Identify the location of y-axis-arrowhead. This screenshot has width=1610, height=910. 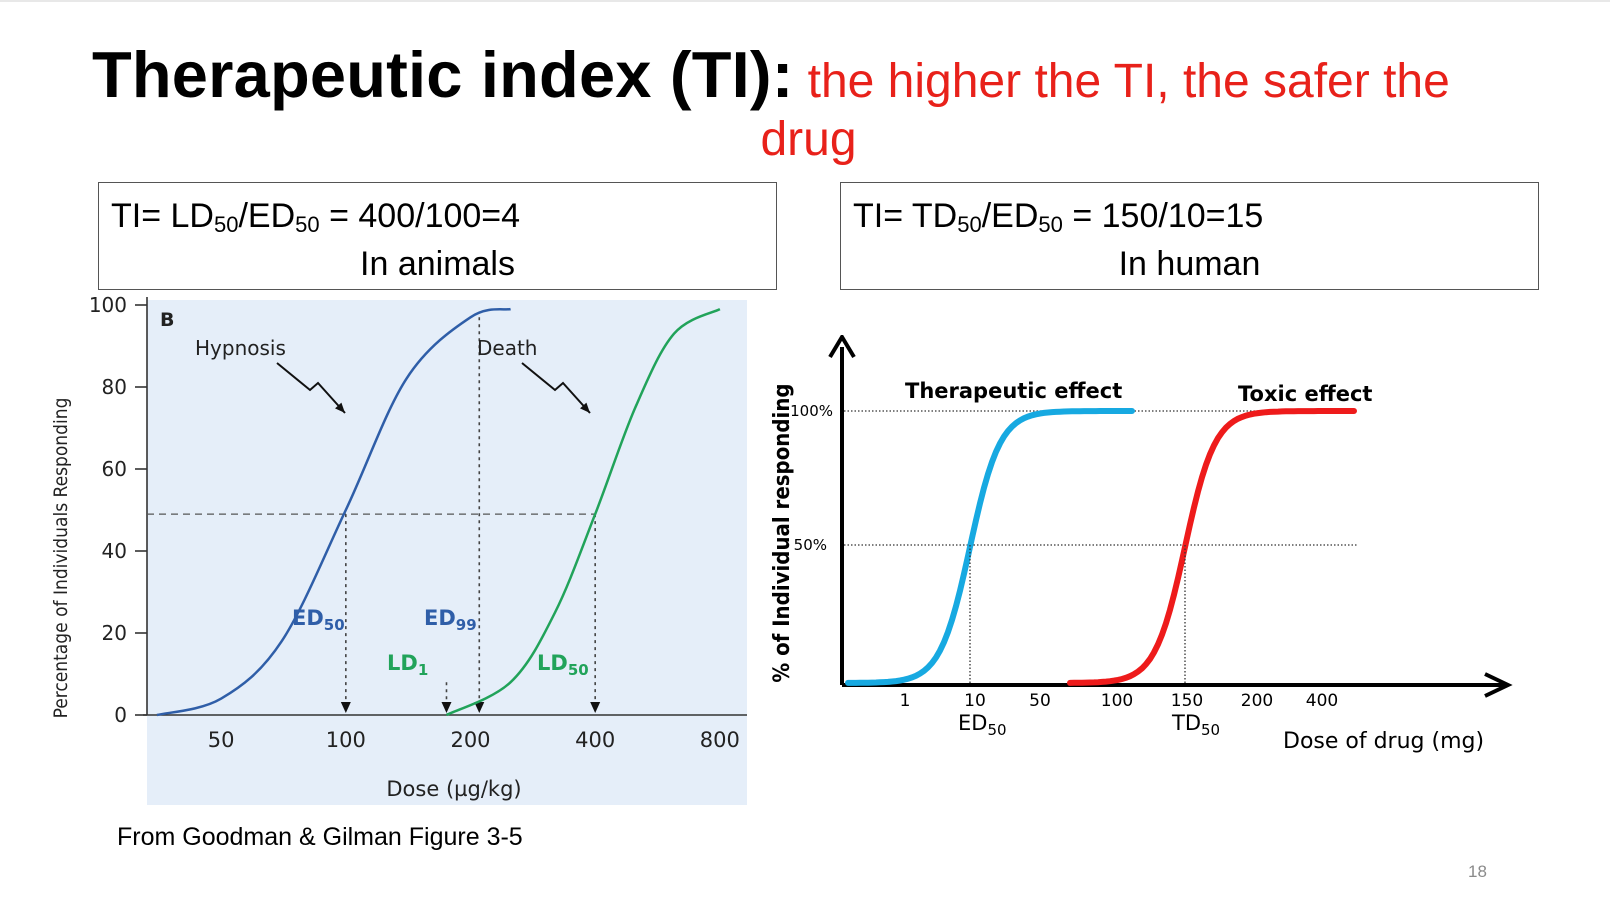
(842, 347).